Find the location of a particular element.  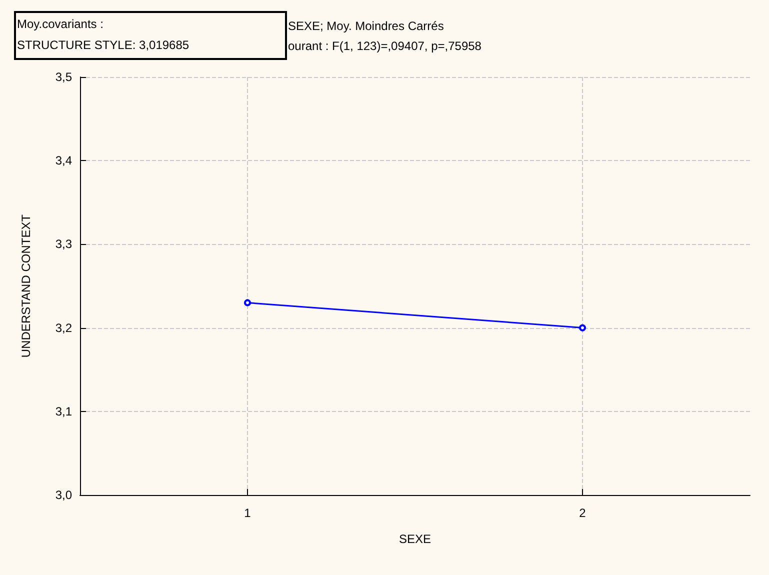

y-tick-label: 3,5 is located at coordinates (63, 77).